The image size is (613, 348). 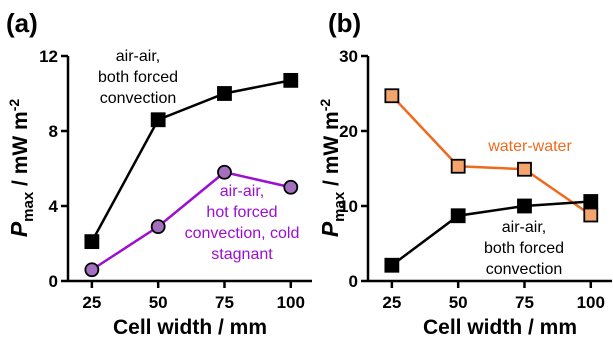 I want to click on y-tick-label: 12, so click(x=48, y=56).